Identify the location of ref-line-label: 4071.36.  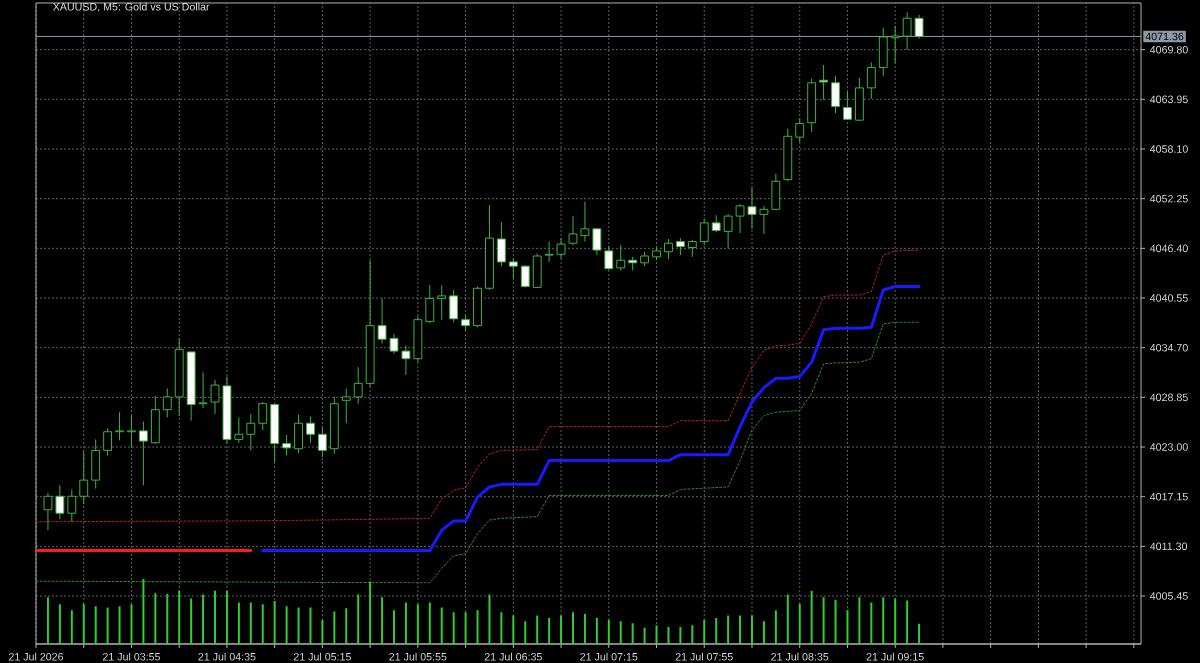
(1164, 36).